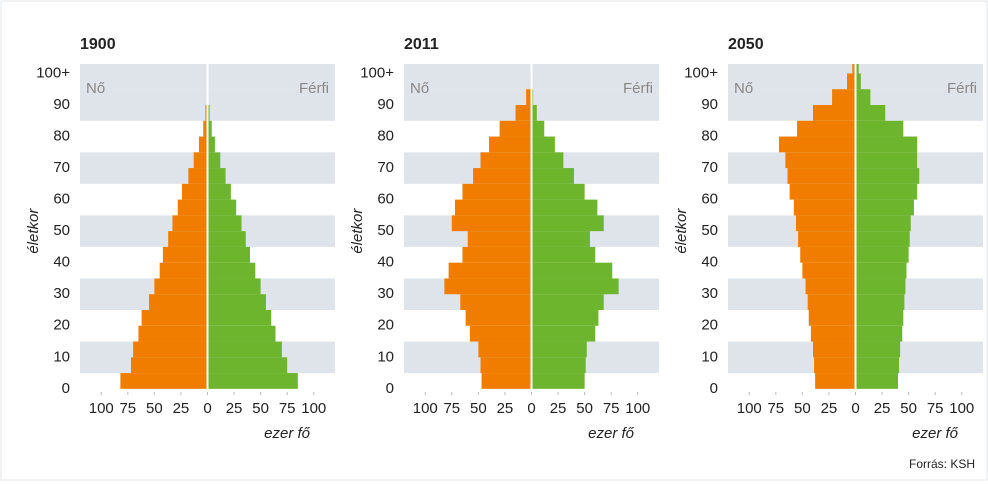 The height and width of the screenshot is (486, 988). Describe the element at coordinates (531, 408) in the screenshot. I see `x-tick-label: 0` at that location.